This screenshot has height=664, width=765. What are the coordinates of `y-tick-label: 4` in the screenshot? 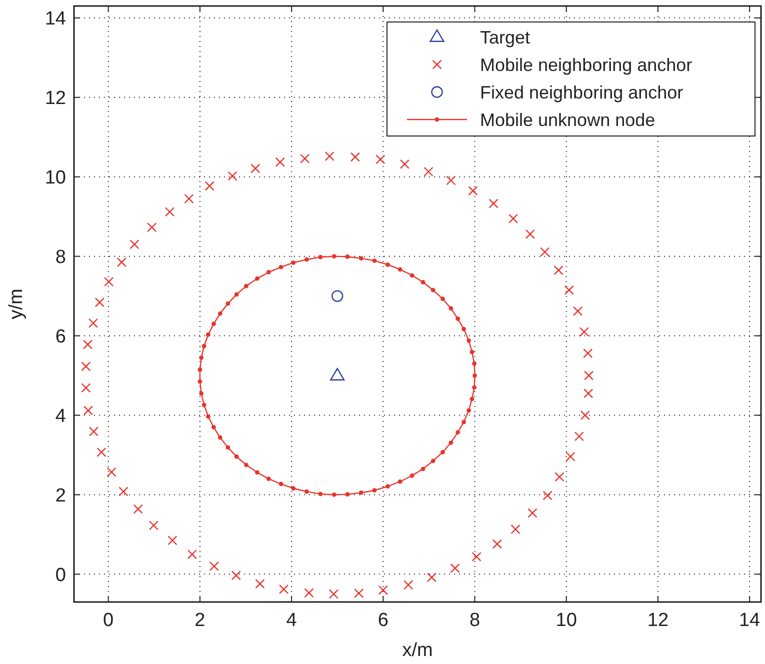 It's located at (60, 416).